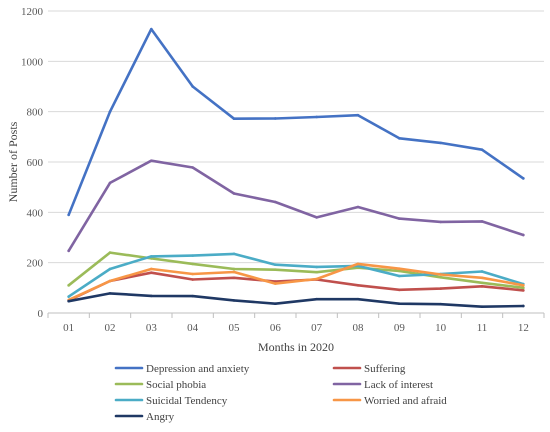 This screenshot has width=550, height=432. Describe the element at coordinates (68, 328) in the screenshot. I see `x-tick-label: 01` at that location.